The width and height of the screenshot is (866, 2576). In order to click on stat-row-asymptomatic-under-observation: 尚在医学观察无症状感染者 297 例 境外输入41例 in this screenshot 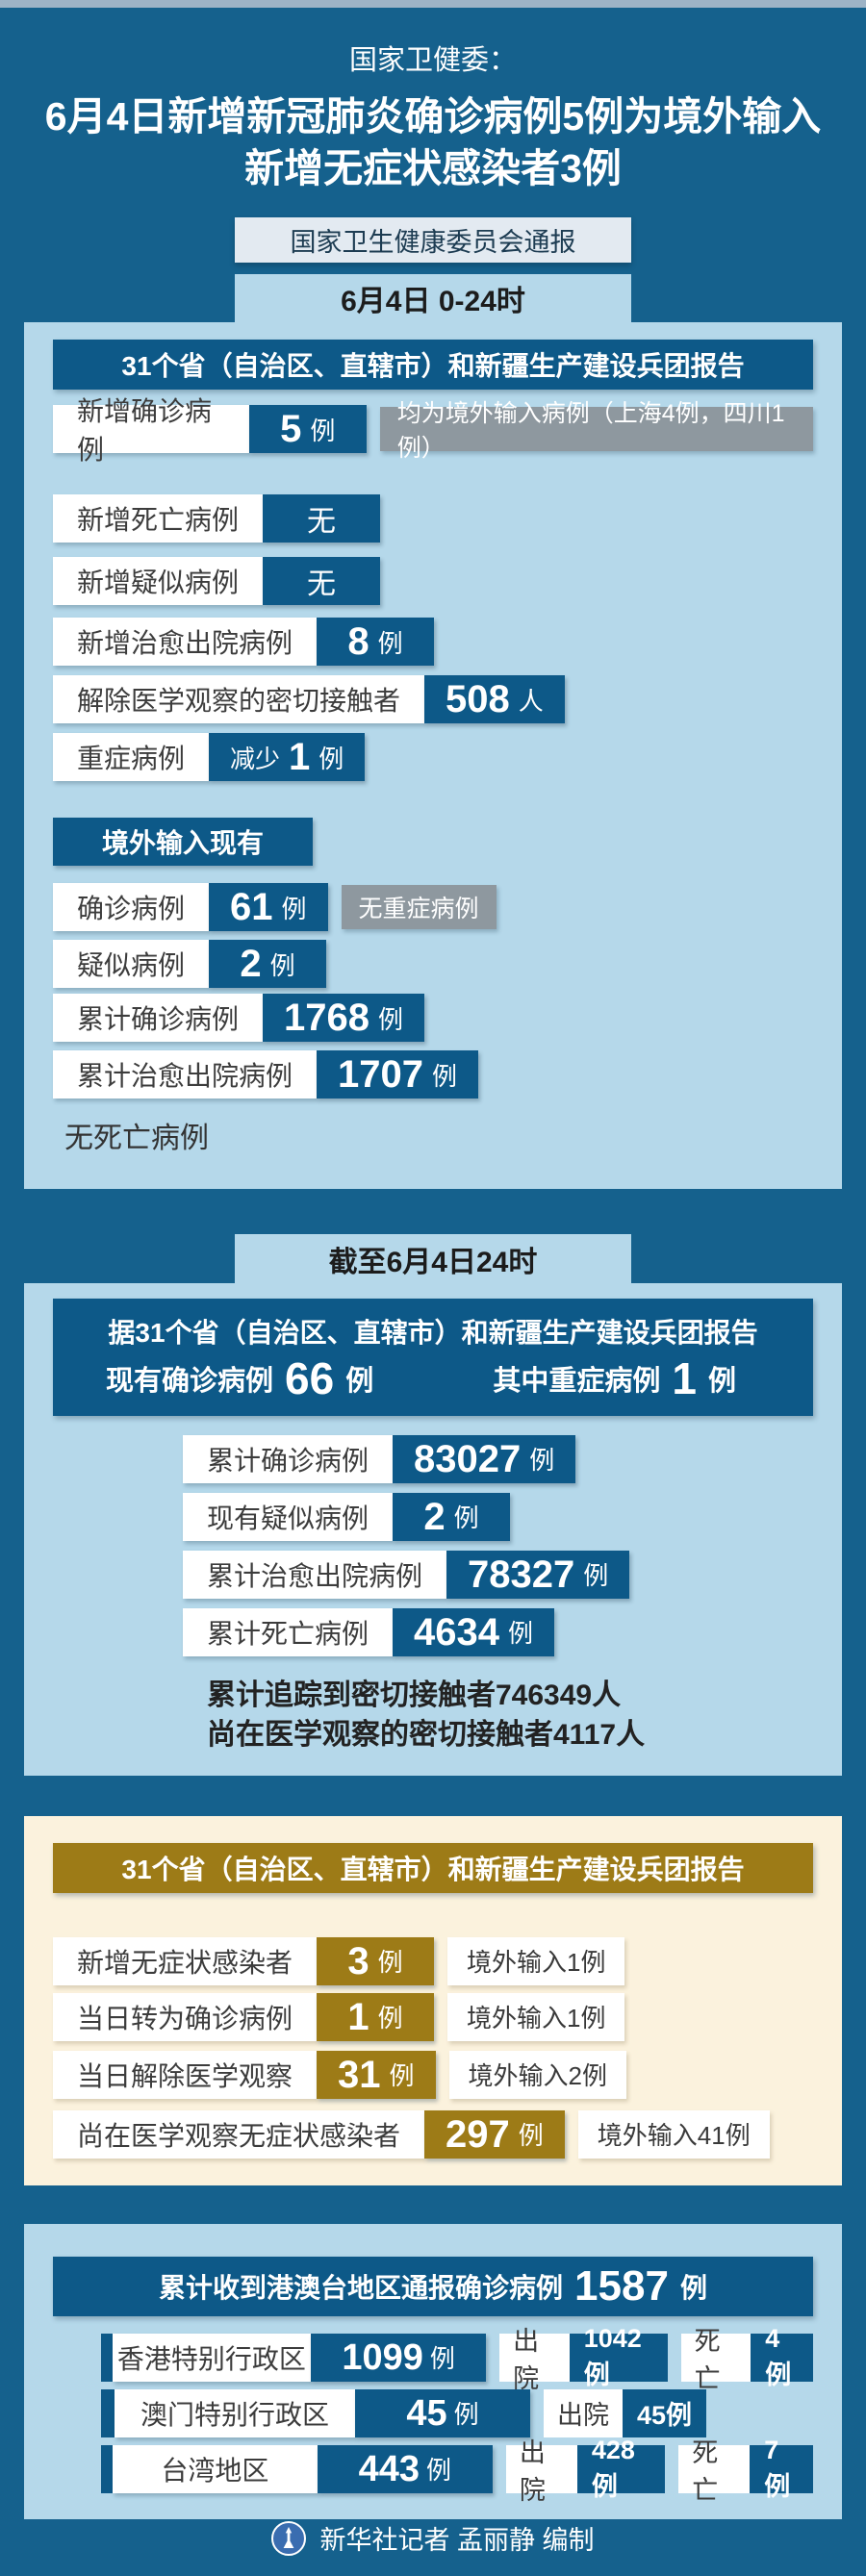, I will do `click(433, 2134)`.